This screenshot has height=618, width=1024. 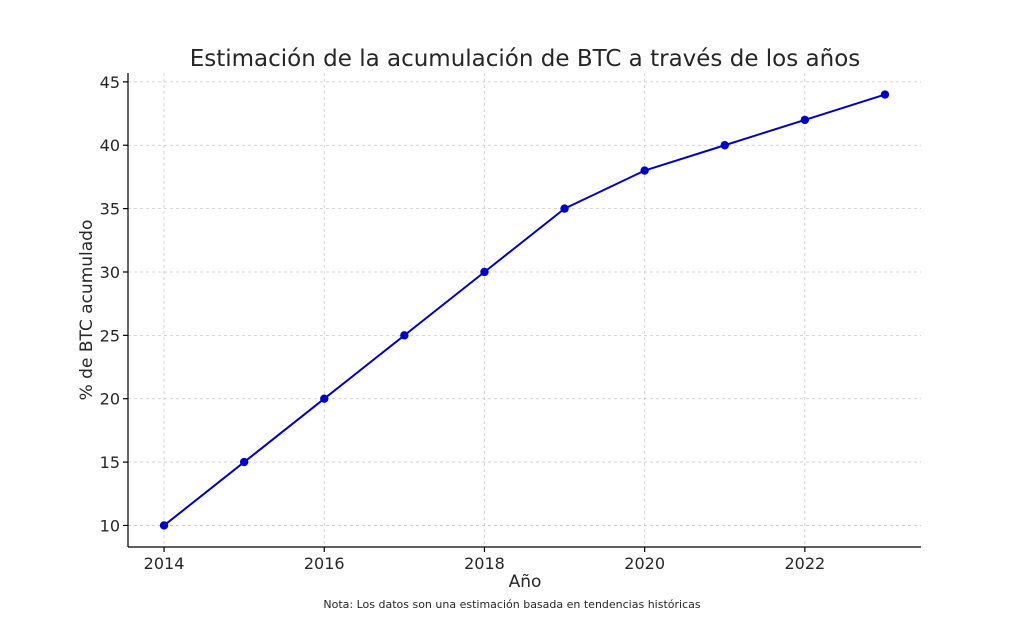 I want to click on x-tick-label: 2022, so click(x=804, y=563).